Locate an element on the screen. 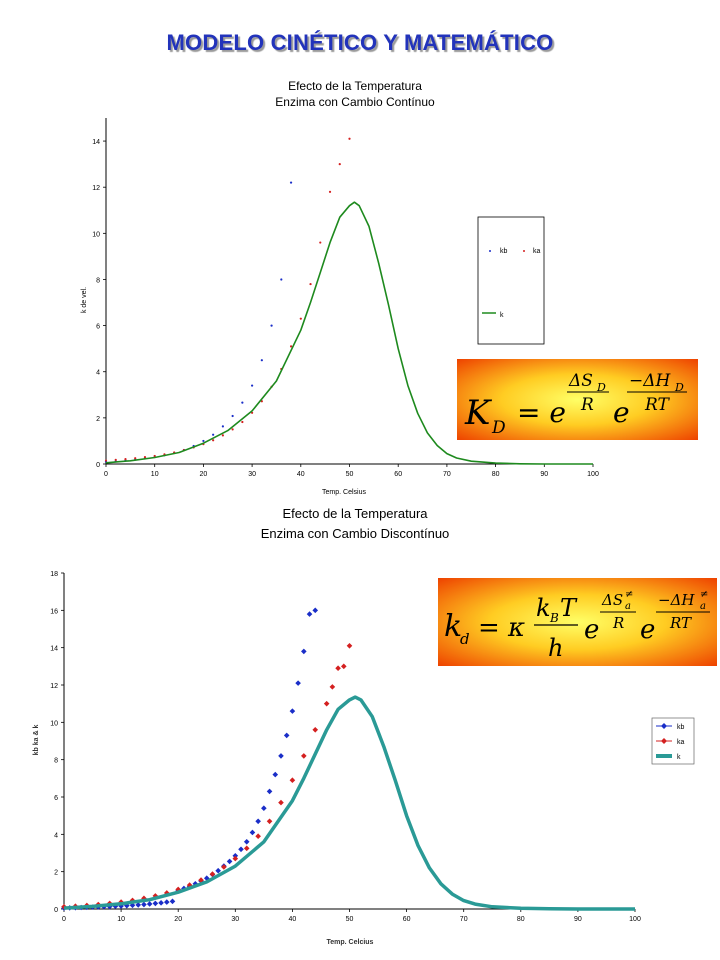 This screenshot has height=960, width=720. chart2-y-tick-label: 6 is located at coordinates (56, 798).